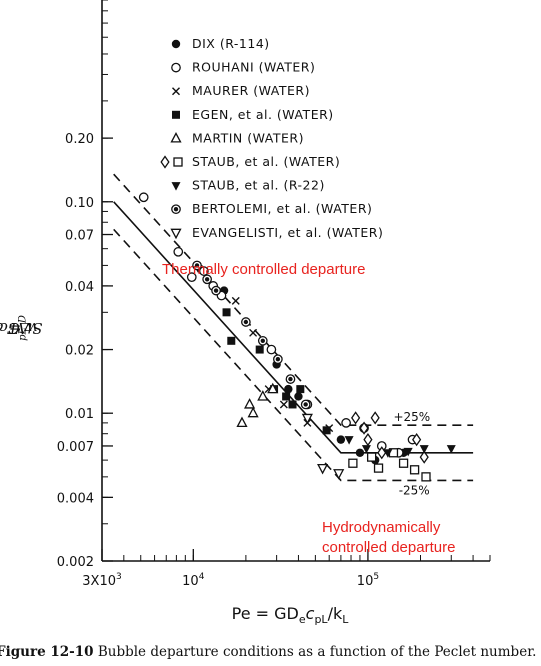 The height and width of the screenshot is (666, 541). What do you see at coordinates (176, 234) in the screenshot?
I see `legend-marker-open-triangle-down` at bounding box center [176, 234].